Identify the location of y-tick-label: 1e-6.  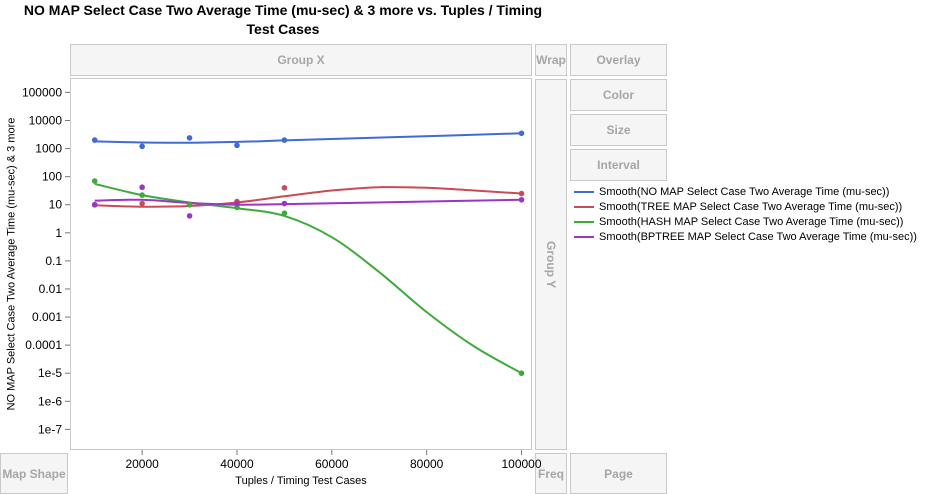
(50, 401).